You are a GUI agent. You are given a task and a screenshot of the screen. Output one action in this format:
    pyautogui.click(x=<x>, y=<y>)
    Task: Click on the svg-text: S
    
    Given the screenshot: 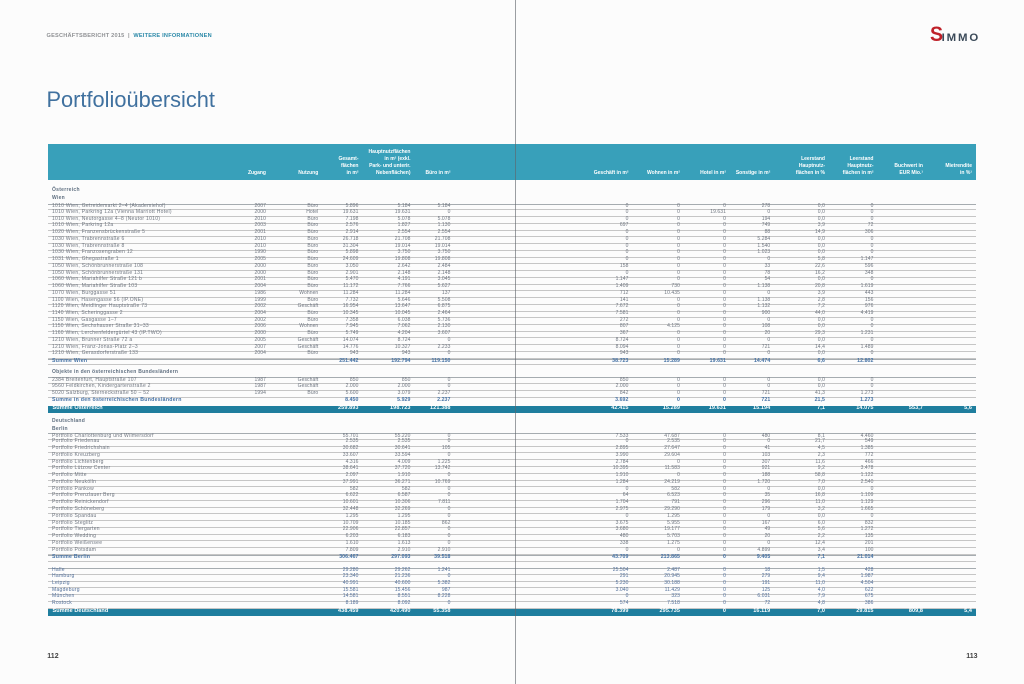 What is the action you would take?
    pyautogui.click(x=936, y=34)
    